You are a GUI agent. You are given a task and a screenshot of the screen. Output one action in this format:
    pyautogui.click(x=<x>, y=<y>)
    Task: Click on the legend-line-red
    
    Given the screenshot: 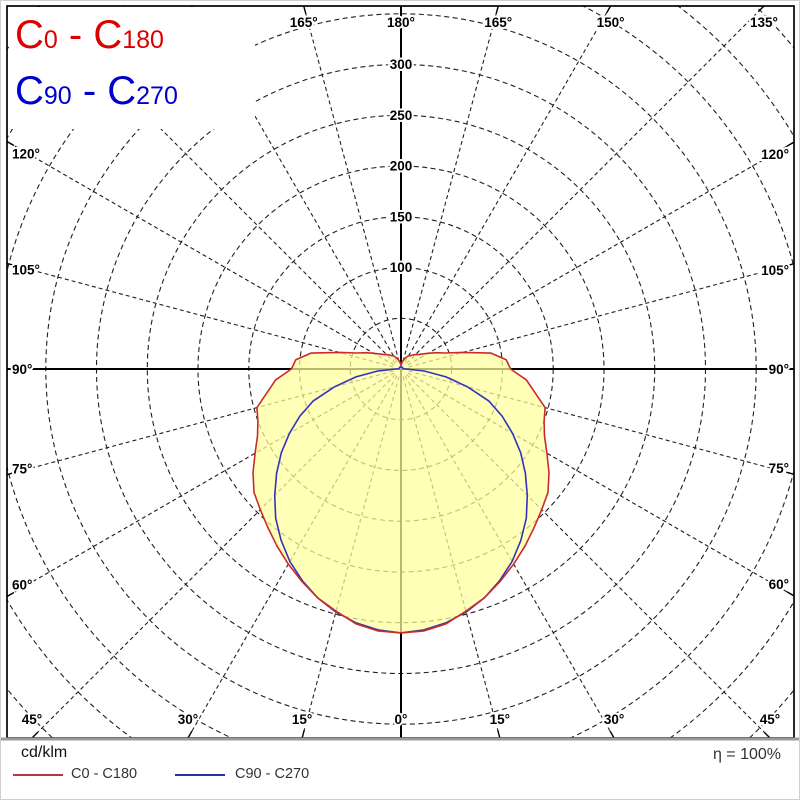 What is the action you would take?
    pyautogui.click(x=38, y=775)
    